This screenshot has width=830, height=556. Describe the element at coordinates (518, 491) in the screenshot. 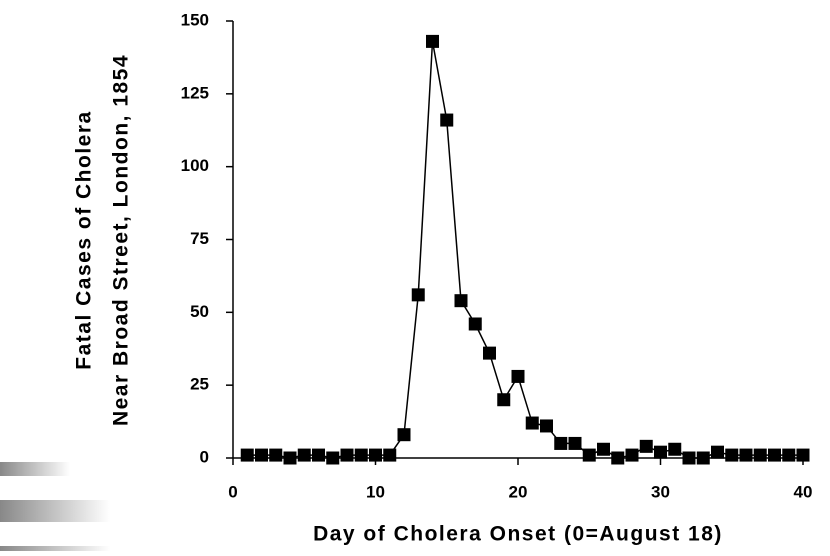

I see `x-tick-label: 20` at that location.